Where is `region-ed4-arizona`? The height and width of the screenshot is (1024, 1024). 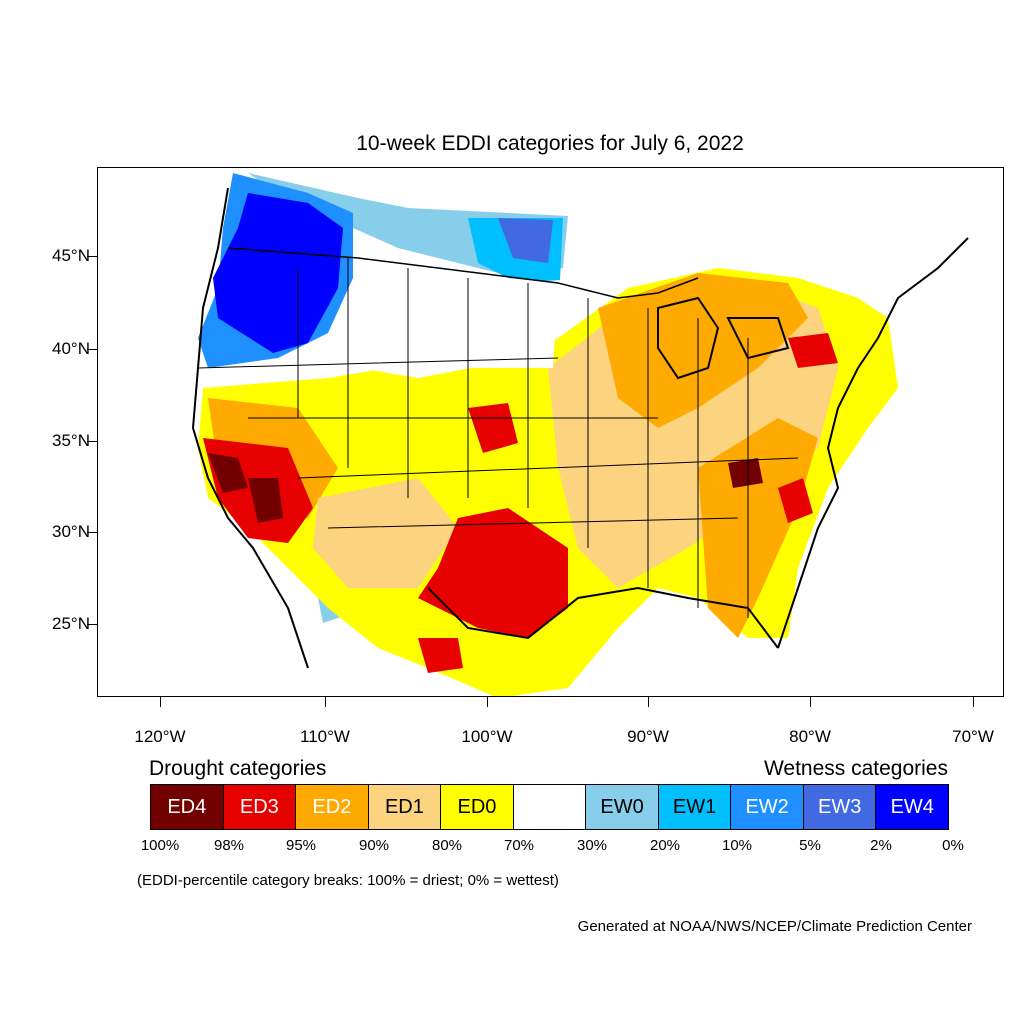 region-ed4-arizona is located at coordinates (265, 500).